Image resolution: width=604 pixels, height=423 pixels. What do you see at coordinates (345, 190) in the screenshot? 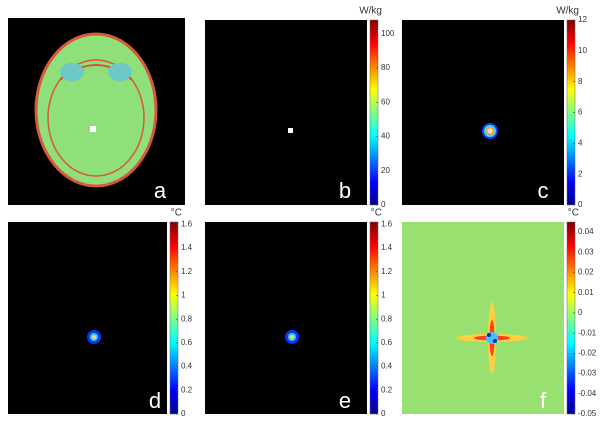
I see `panel-letter: b` at bounding box center [345, 190].